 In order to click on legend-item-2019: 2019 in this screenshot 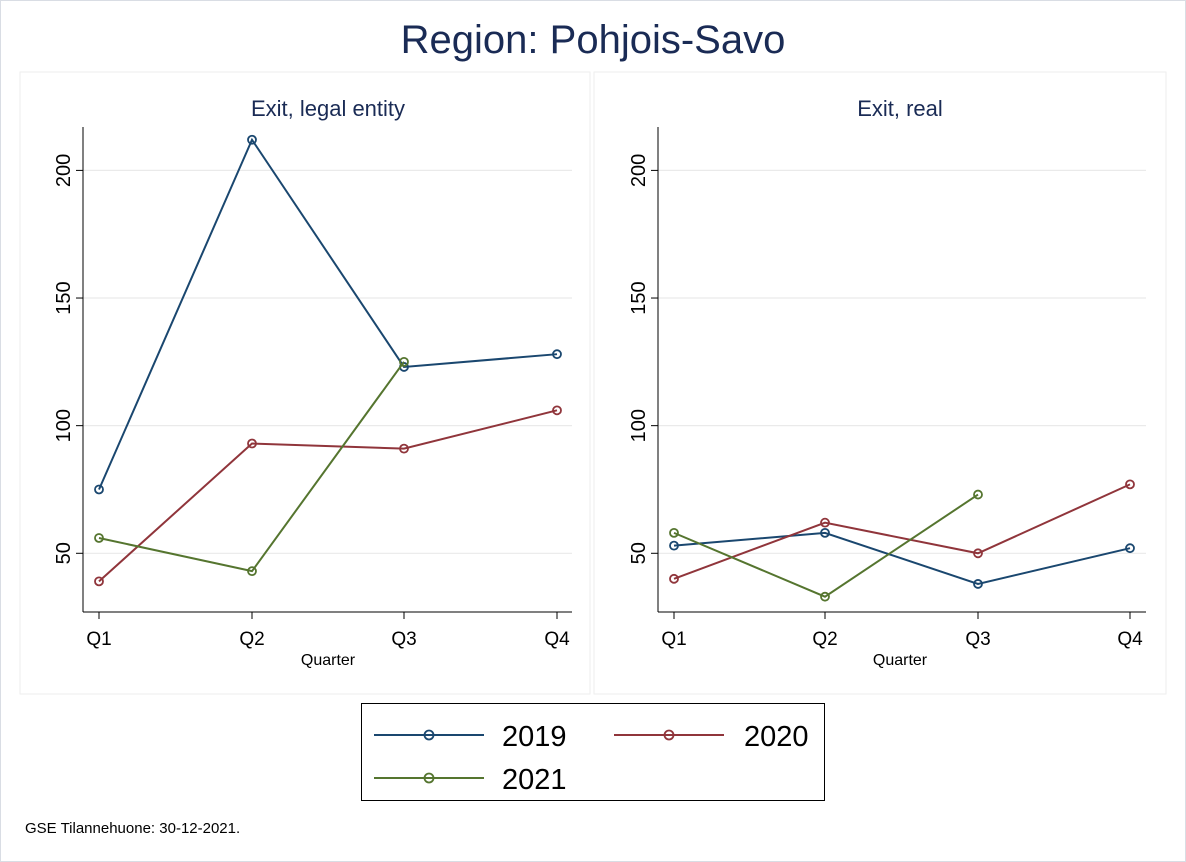, I will do `click(484, 735)`.